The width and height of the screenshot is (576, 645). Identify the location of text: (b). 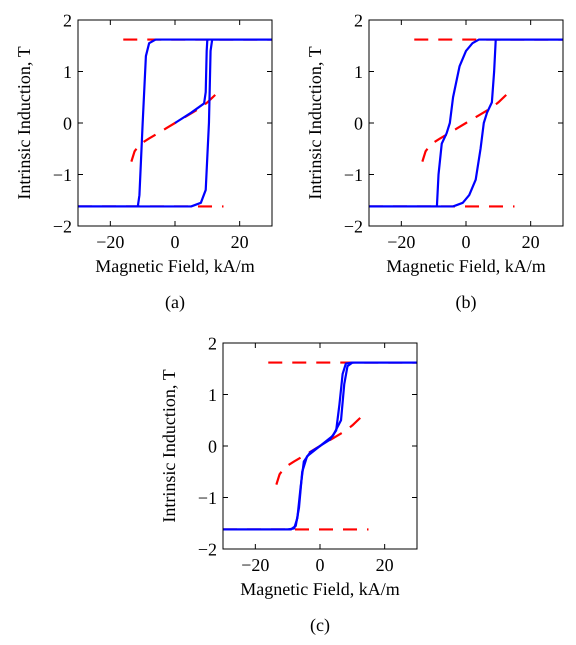
(466, 302).